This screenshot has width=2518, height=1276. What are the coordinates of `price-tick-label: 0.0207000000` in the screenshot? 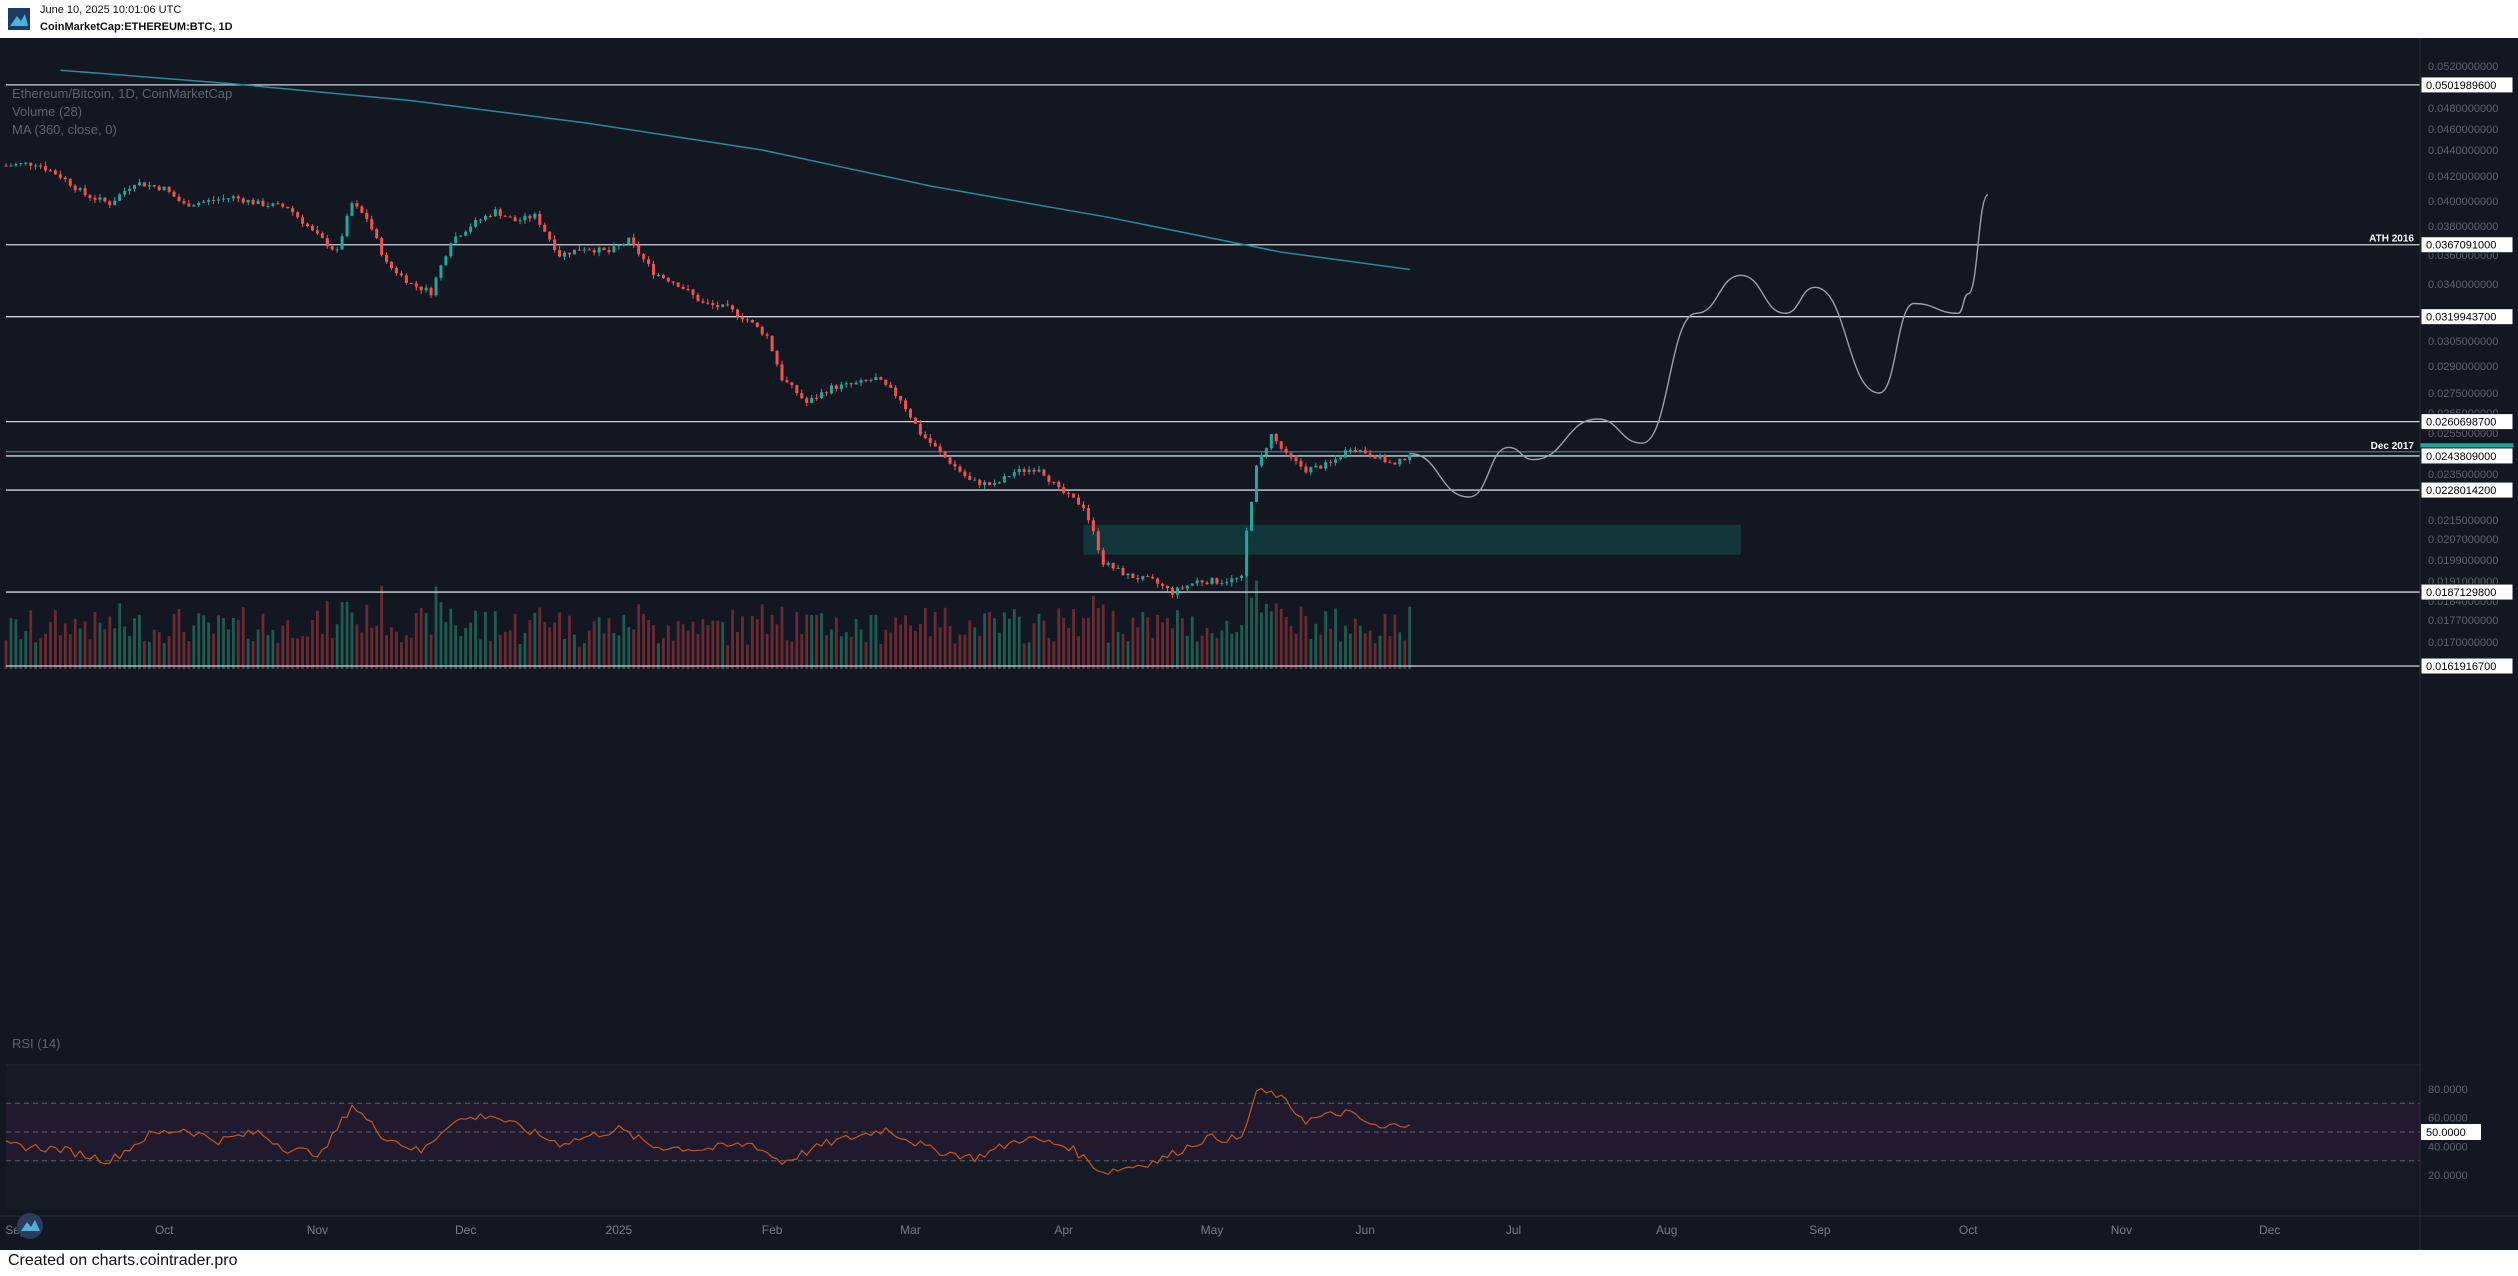 It's located at (2463, 540).